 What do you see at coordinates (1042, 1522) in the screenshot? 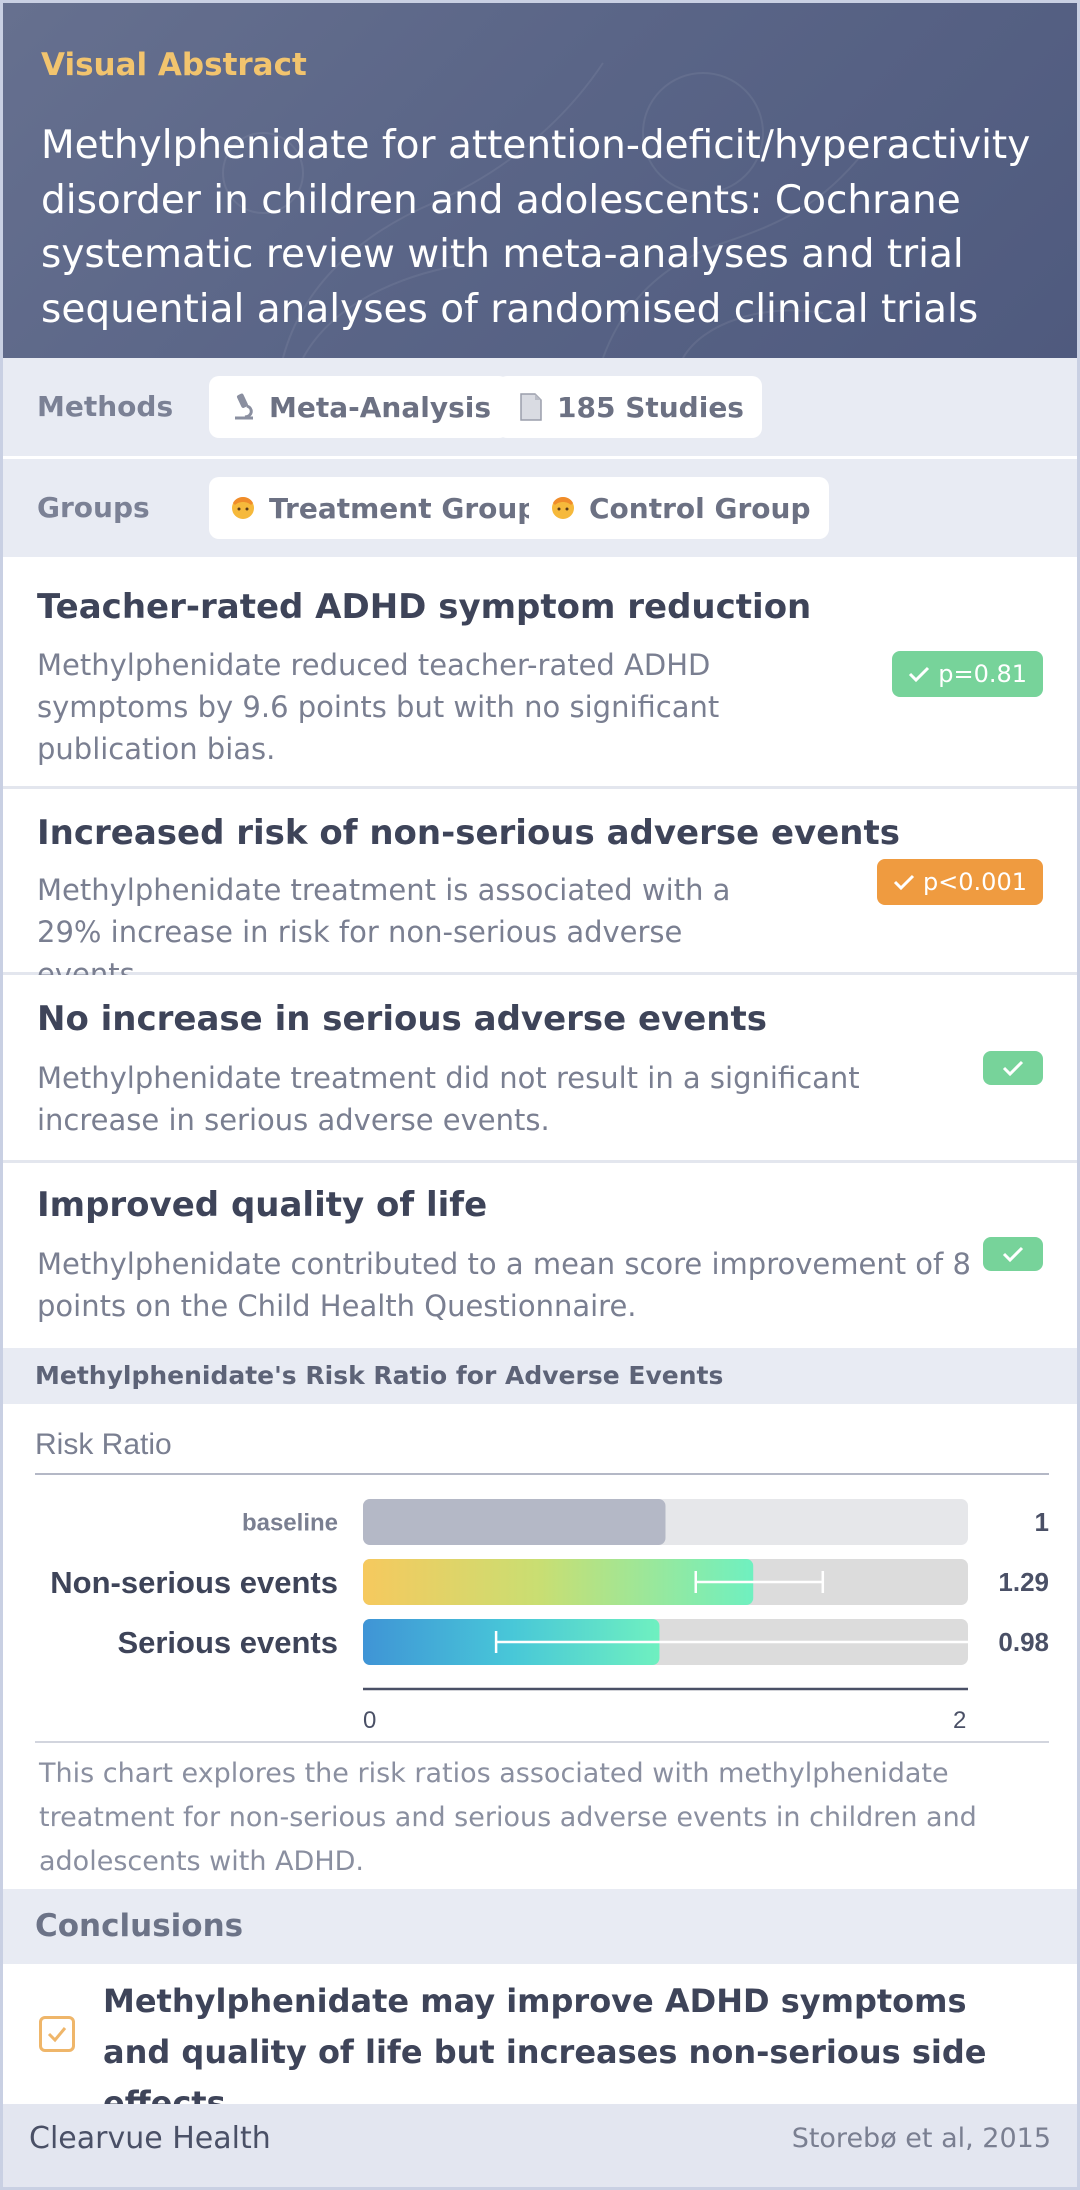
I see `value-label: 1` at bounding box center [1042, 1522].